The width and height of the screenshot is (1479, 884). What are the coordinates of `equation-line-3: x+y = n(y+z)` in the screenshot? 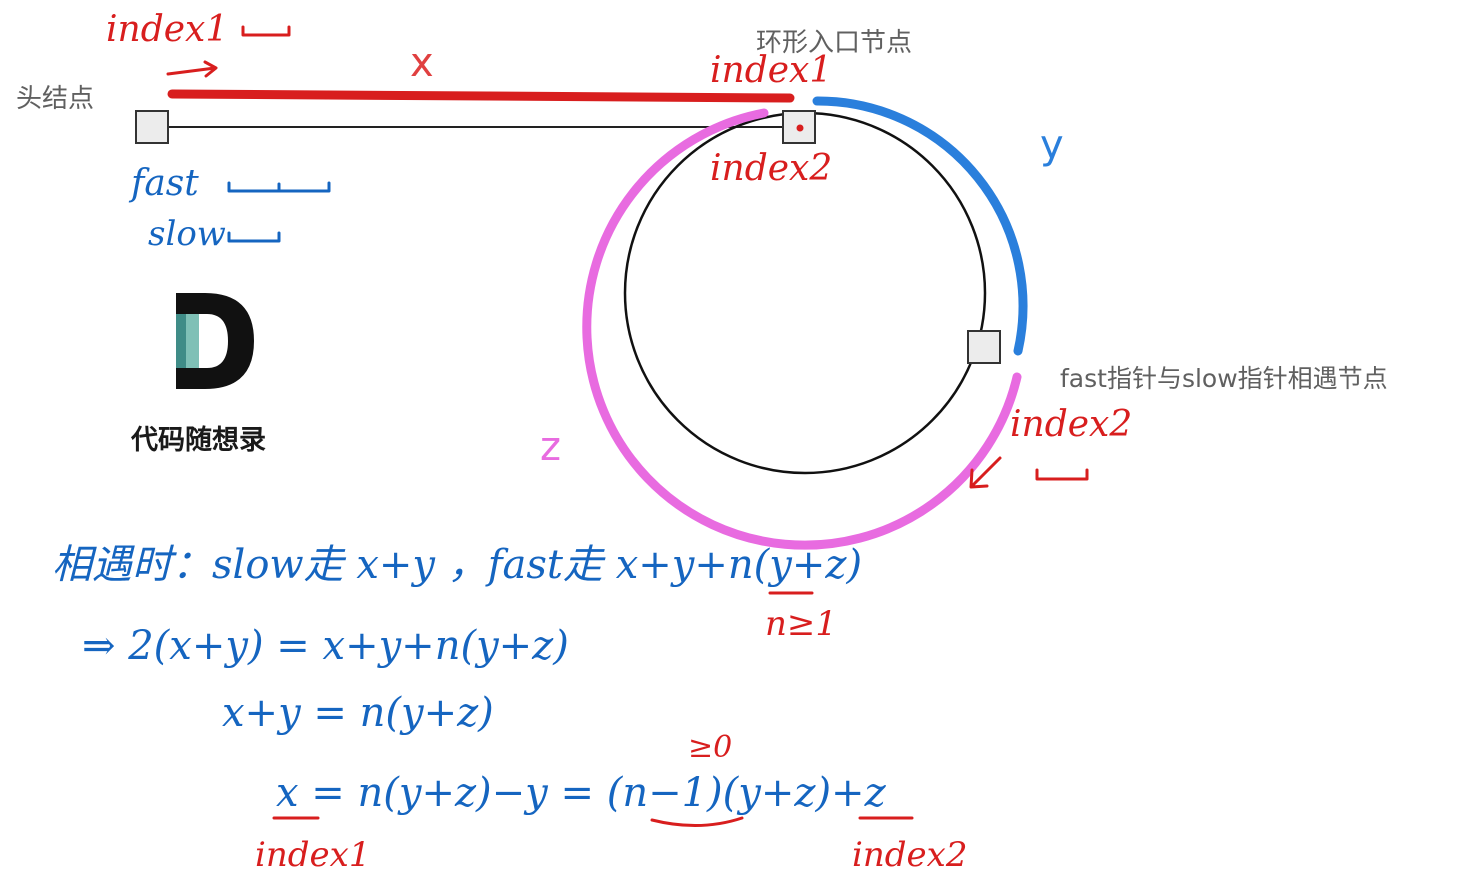 It's located at (358, 713).